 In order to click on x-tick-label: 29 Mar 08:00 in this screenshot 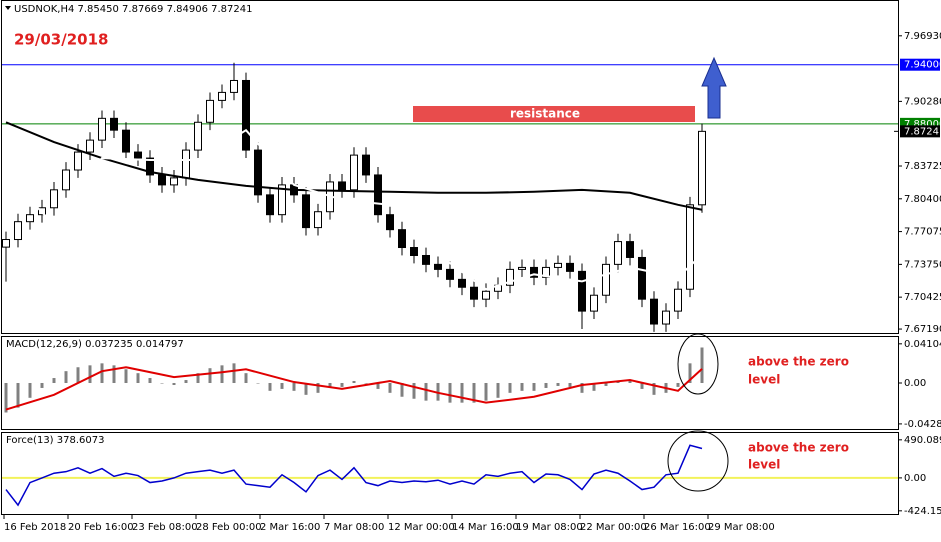, I will do `click(741, 527)`.